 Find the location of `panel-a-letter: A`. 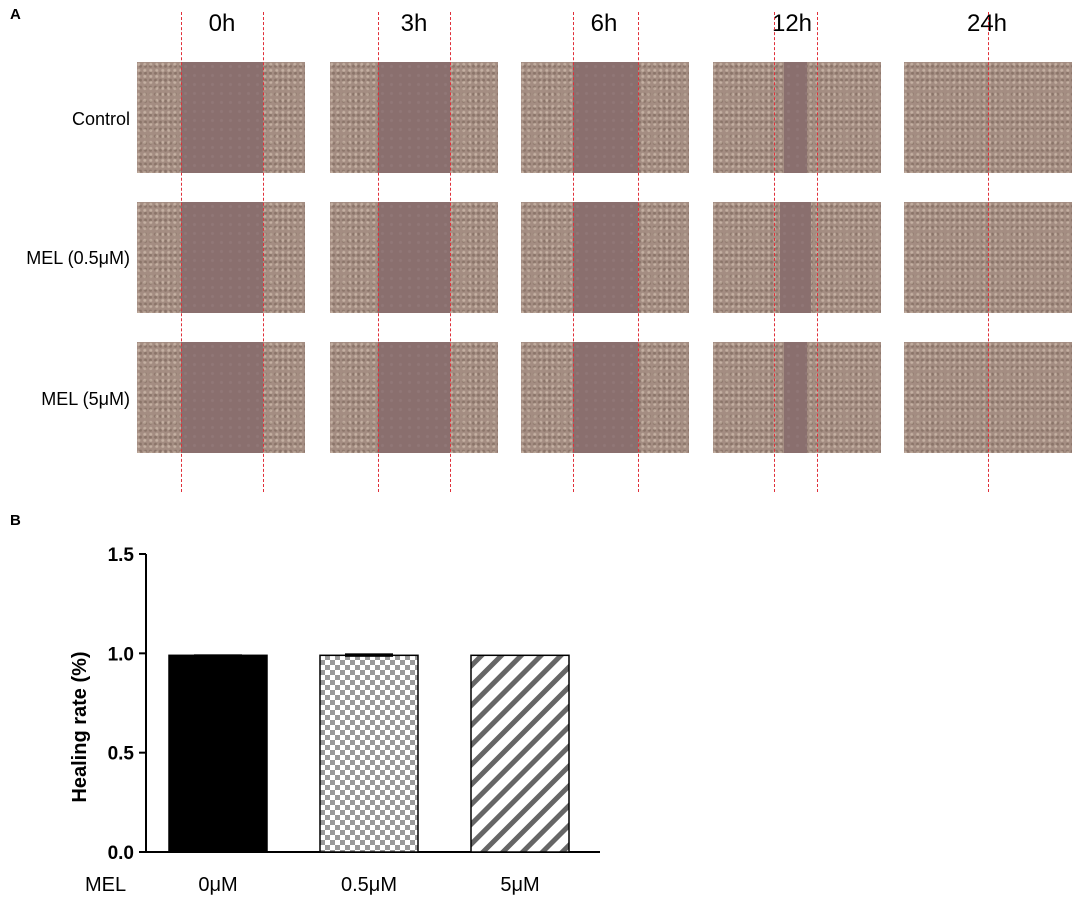

panel-a-letter: A is located at coordinates (15, 14).